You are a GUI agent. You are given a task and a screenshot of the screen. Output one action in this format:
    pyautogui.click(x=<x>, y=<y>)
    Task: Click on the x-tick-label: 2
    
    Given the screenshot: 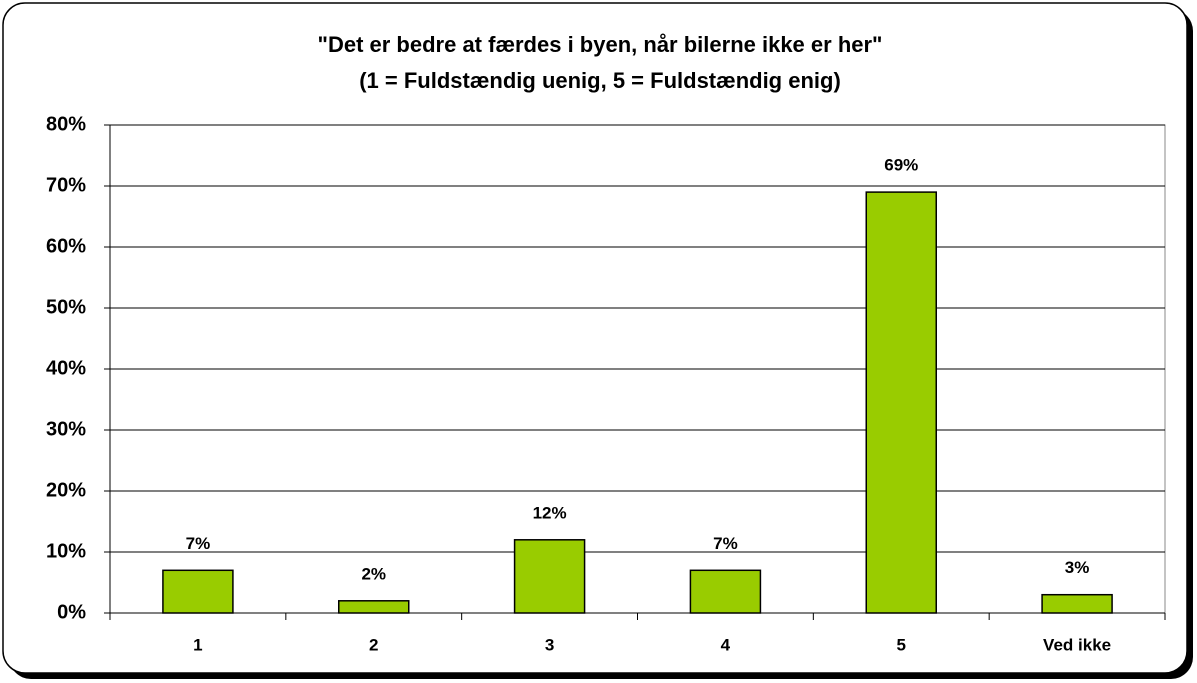 What is the action you would take?
    pyautogui.click(x=373, y=644)
    